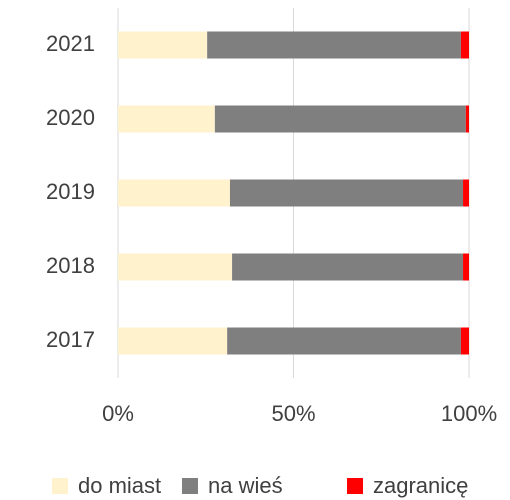 The height and width of the screenshot is (500, 510). I want to click on legend-label: na wieś, so click(245, 485).